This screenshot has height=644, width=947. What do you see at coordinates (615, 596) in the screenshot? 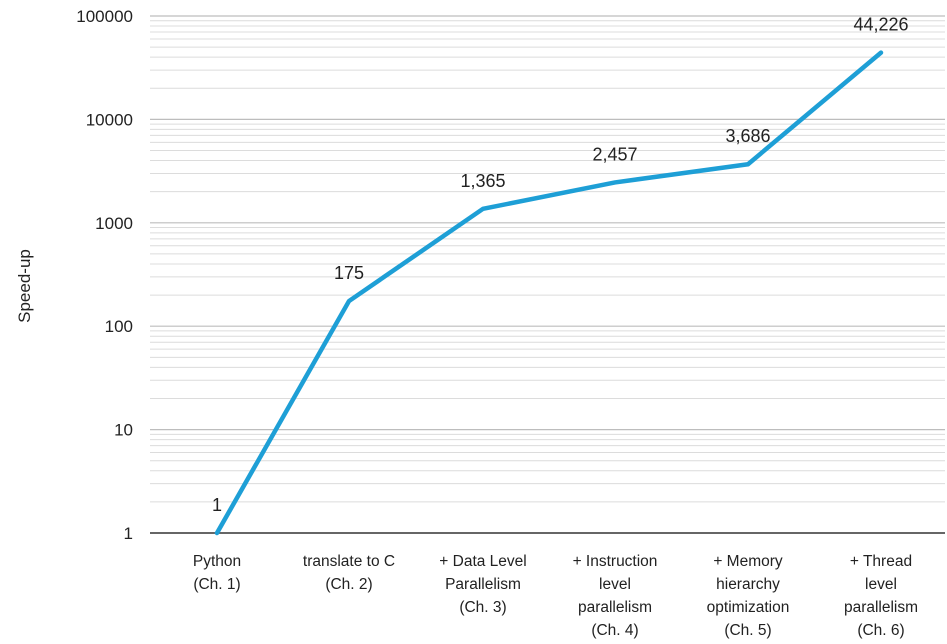
I see `x-category-label: + Instruction level parallelism (Ch. 4)` at bounding box center [615, 596].